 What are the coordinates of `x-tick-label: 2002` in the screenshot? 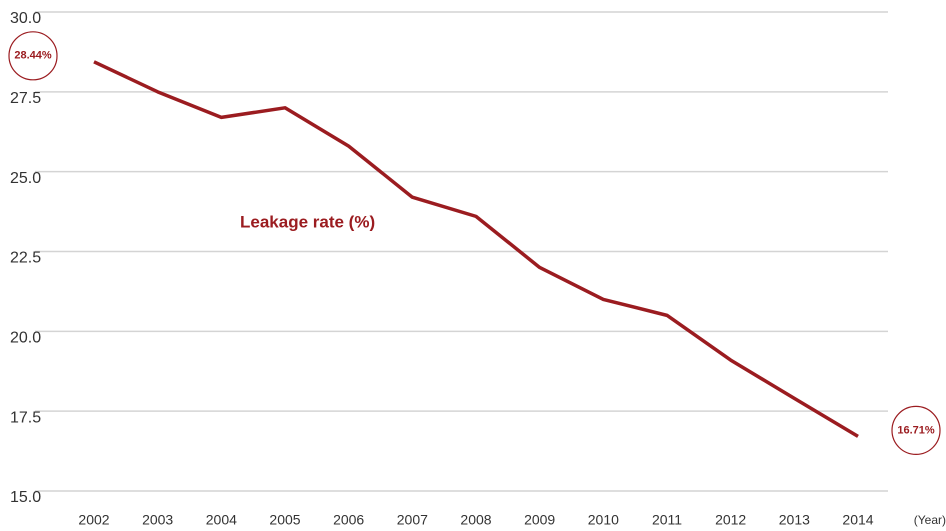 It's located at (93, 520).